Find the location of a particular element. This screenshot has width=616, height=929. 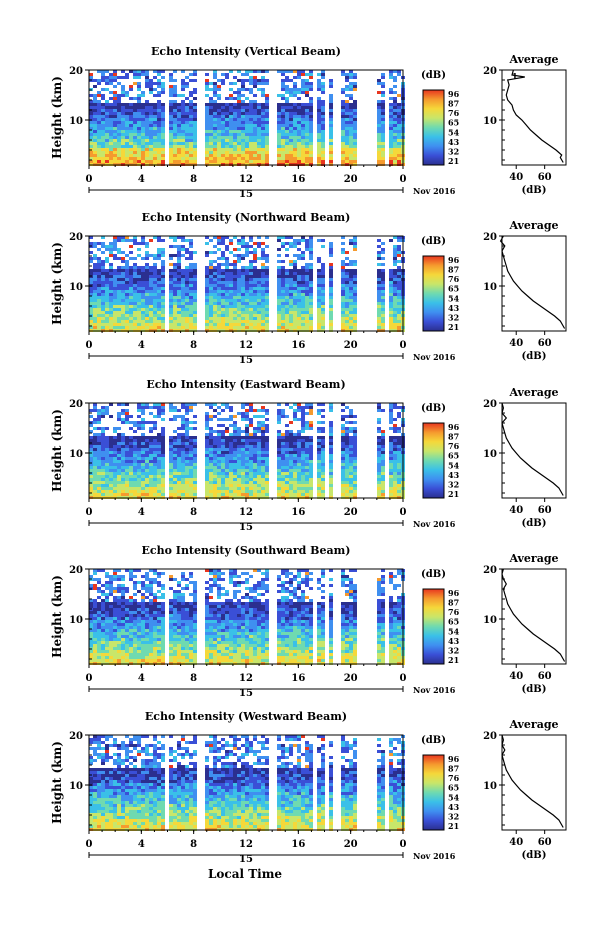

panel-title: Echo Intensity (Westward Beam) is located at coordinates (246, 716).